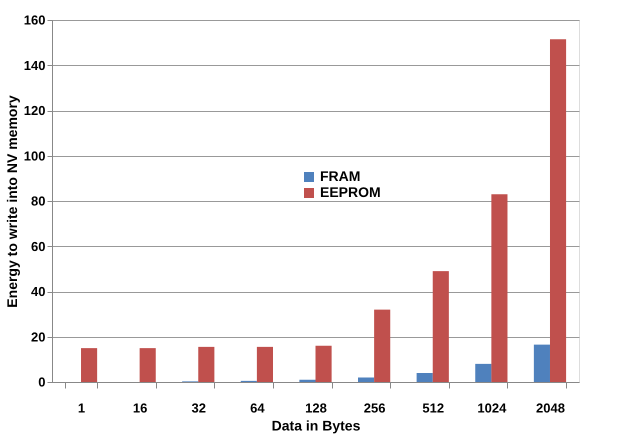 This screenshot has width=621, height=441. What do you see at coordinates (375, 408) in the screenshot?
I see `x-tick-label: 256` at bounding box center [375, 408].